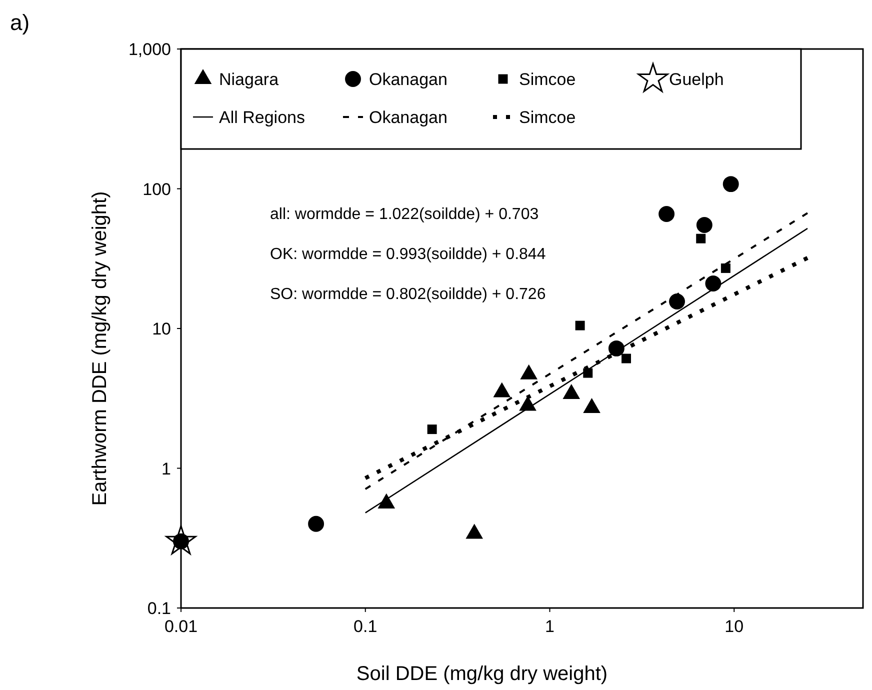 Image resolution: width=872 pixels, height=690 pixels. Describe the element at coordinates (249, 79) in the screenshot. I see `legend-label: Niagara` at that location.